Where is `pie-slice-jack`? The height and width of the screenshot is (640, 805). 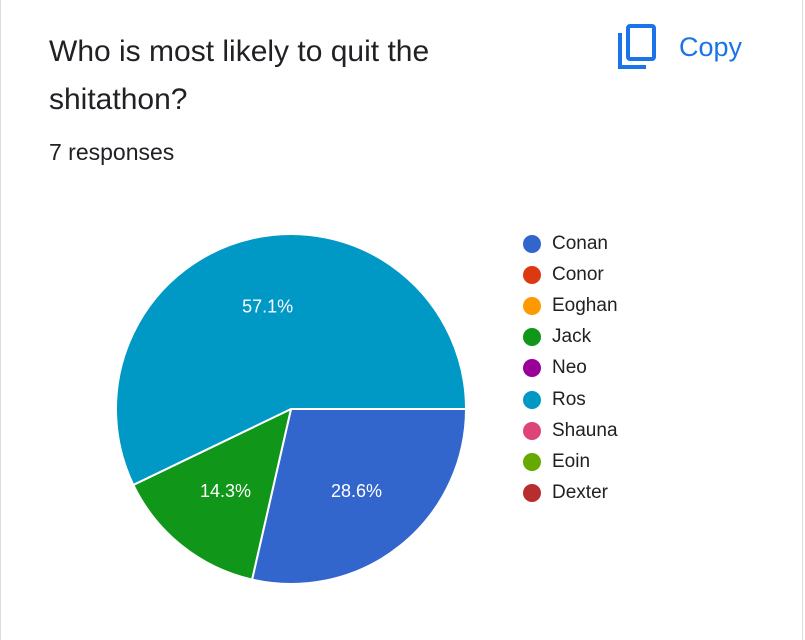 pie-slice-jack is located at coordinates (212, 494).